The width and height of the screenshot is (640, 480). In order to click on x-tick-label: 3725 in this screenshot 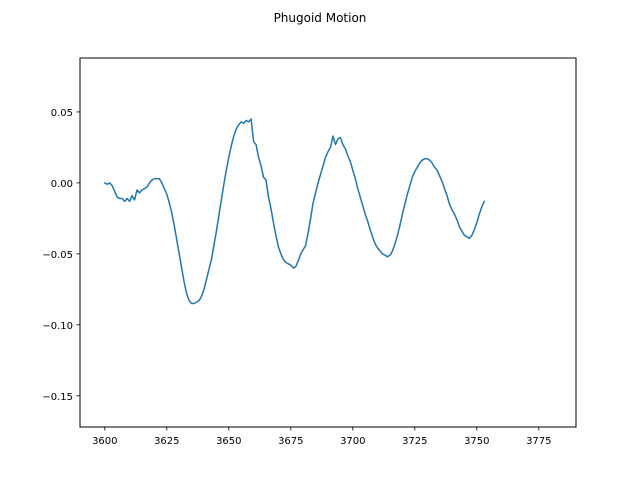, I will do `click(414, 441)`.